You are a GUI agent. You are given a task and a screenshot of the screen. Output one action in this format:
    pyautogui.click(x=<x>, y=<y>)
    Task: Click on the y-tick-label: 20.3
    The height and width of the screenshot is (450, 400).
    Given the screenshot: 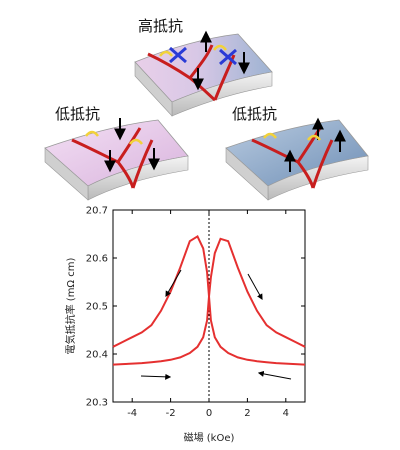 What is the action you would take?
    pyautogui.click(x=97, y=403)
    